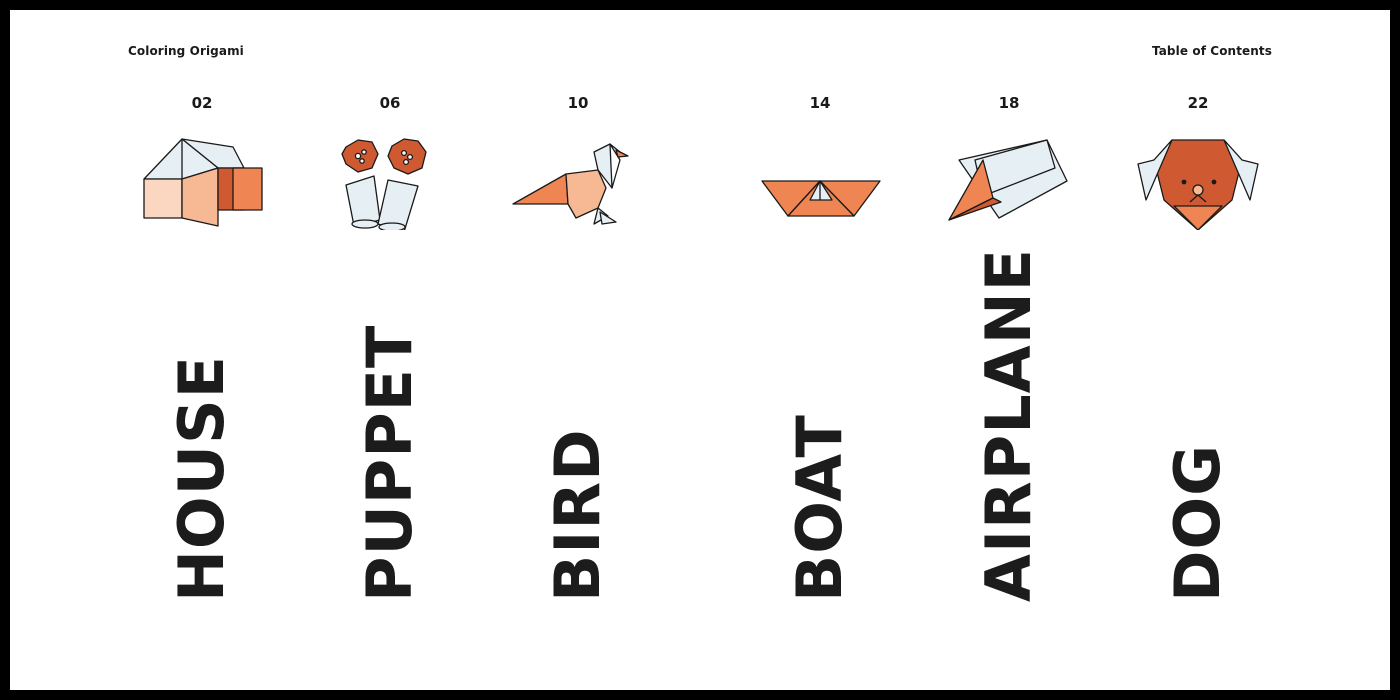 The image size is (1400, 700). I want to click on page-number: 18, so click(1009, 103).